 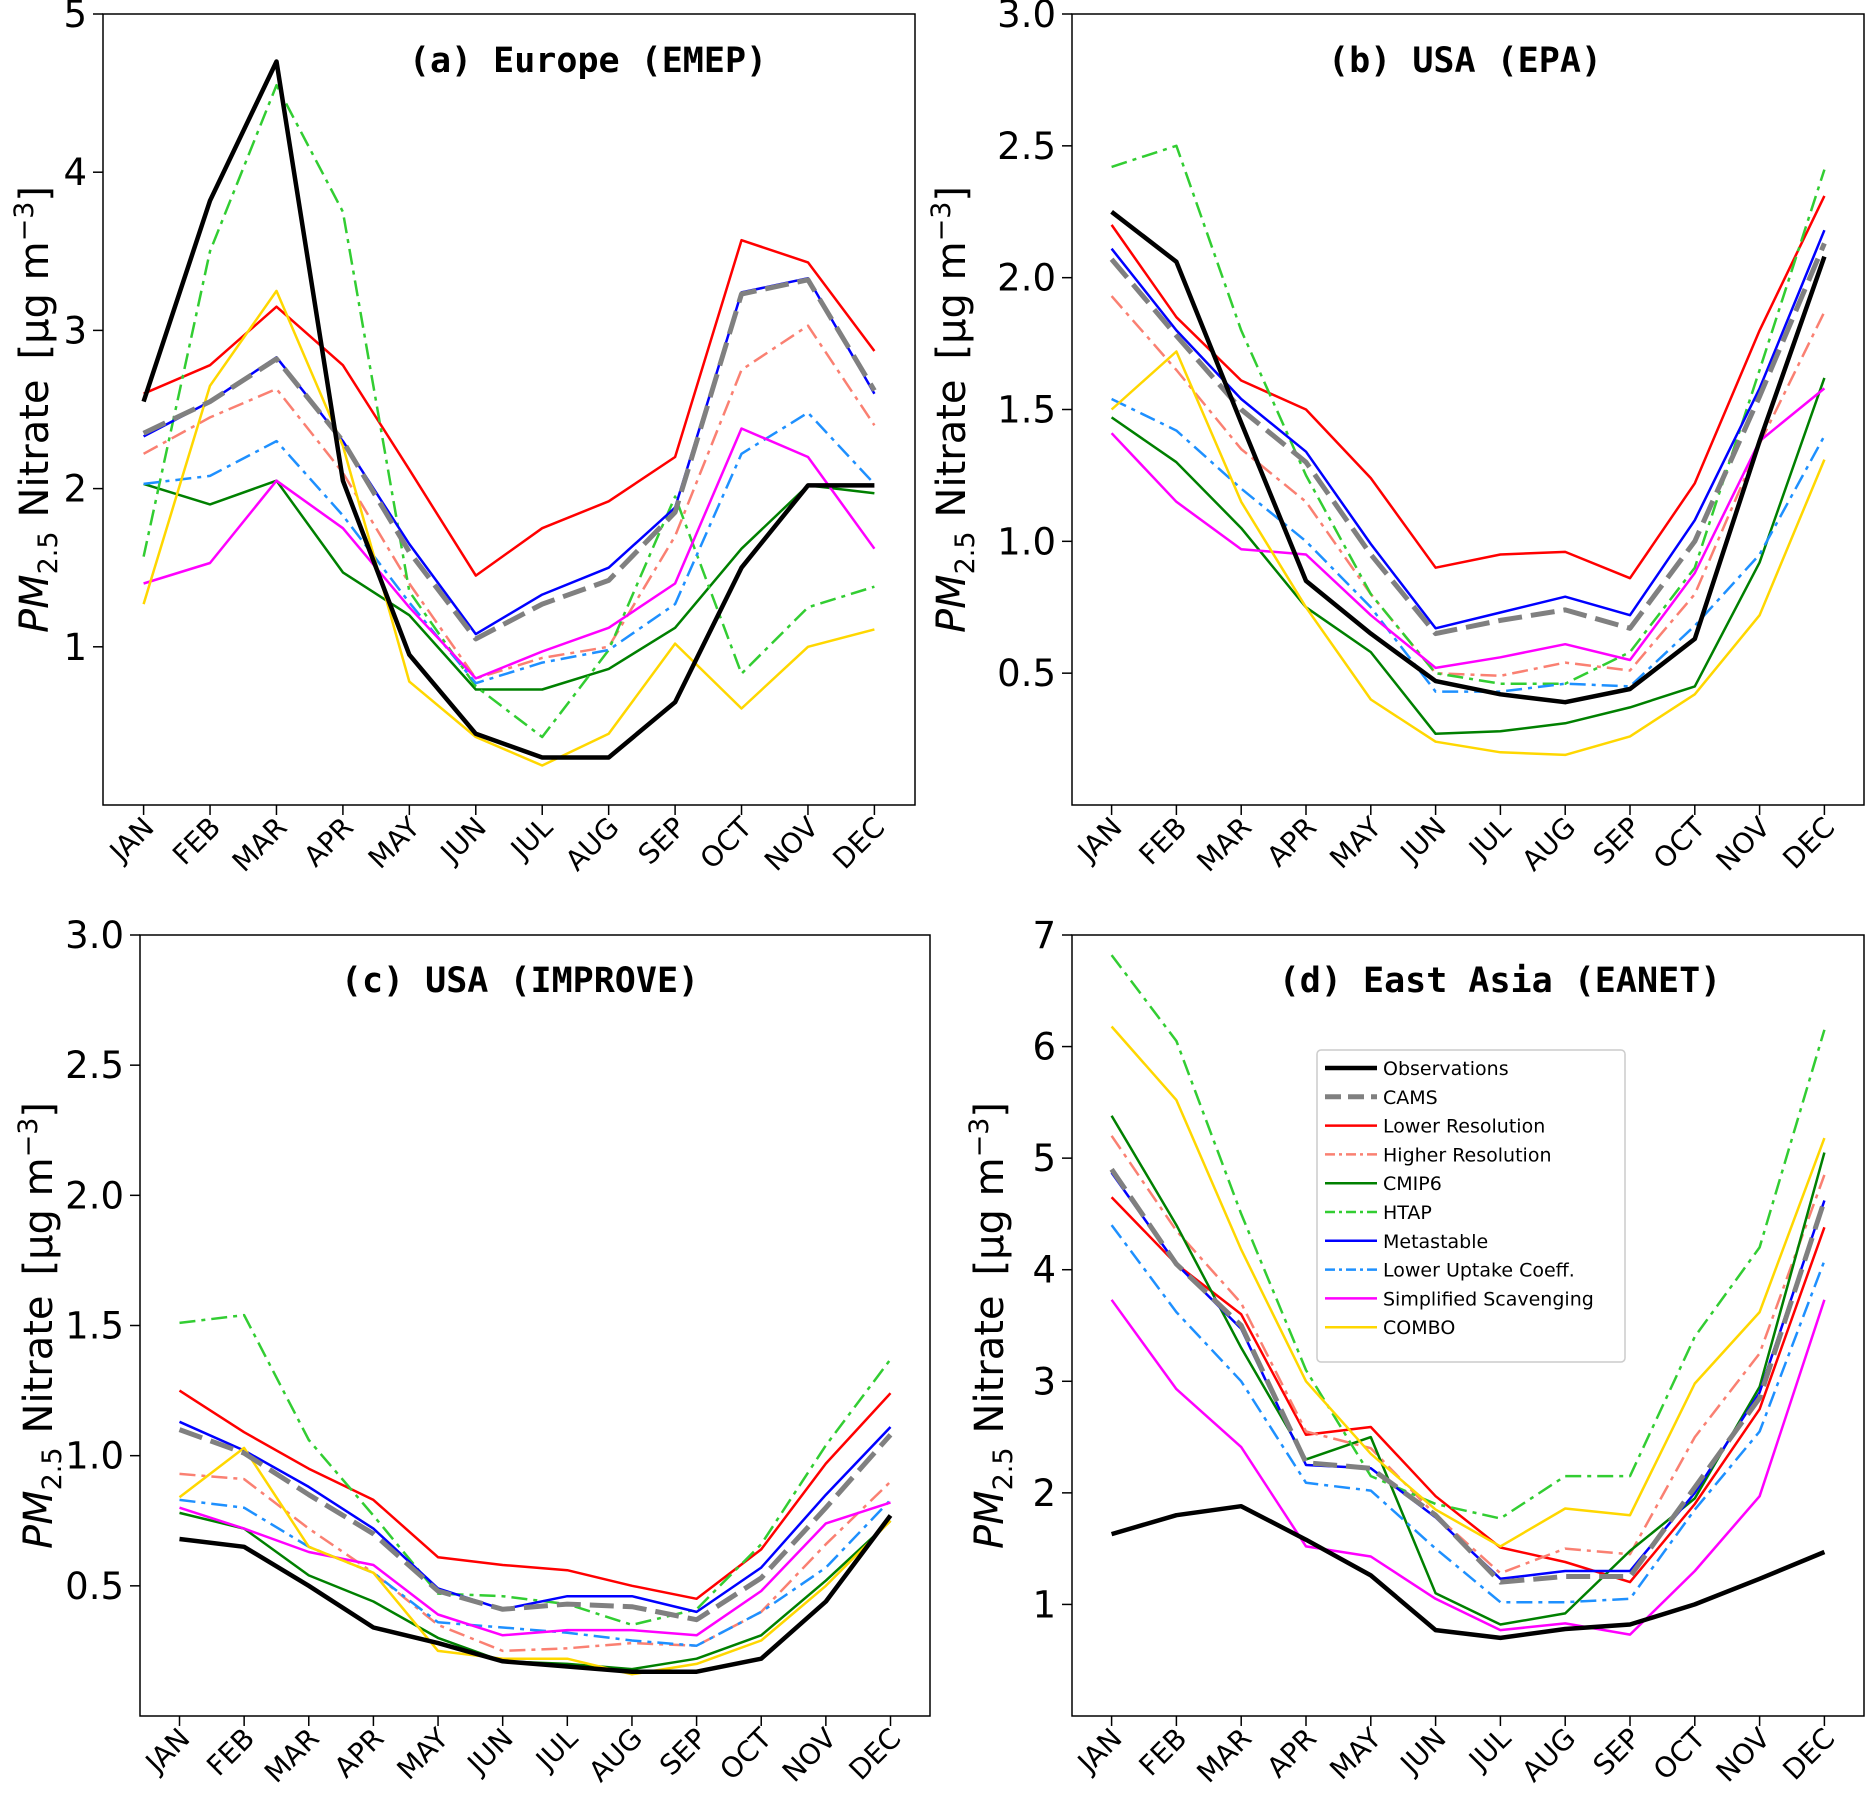 What do you see at coordinates (1446, 1069) in the screenshot?
I see `legend-label-observations: Observations` at bounding box center [1446, 1069].